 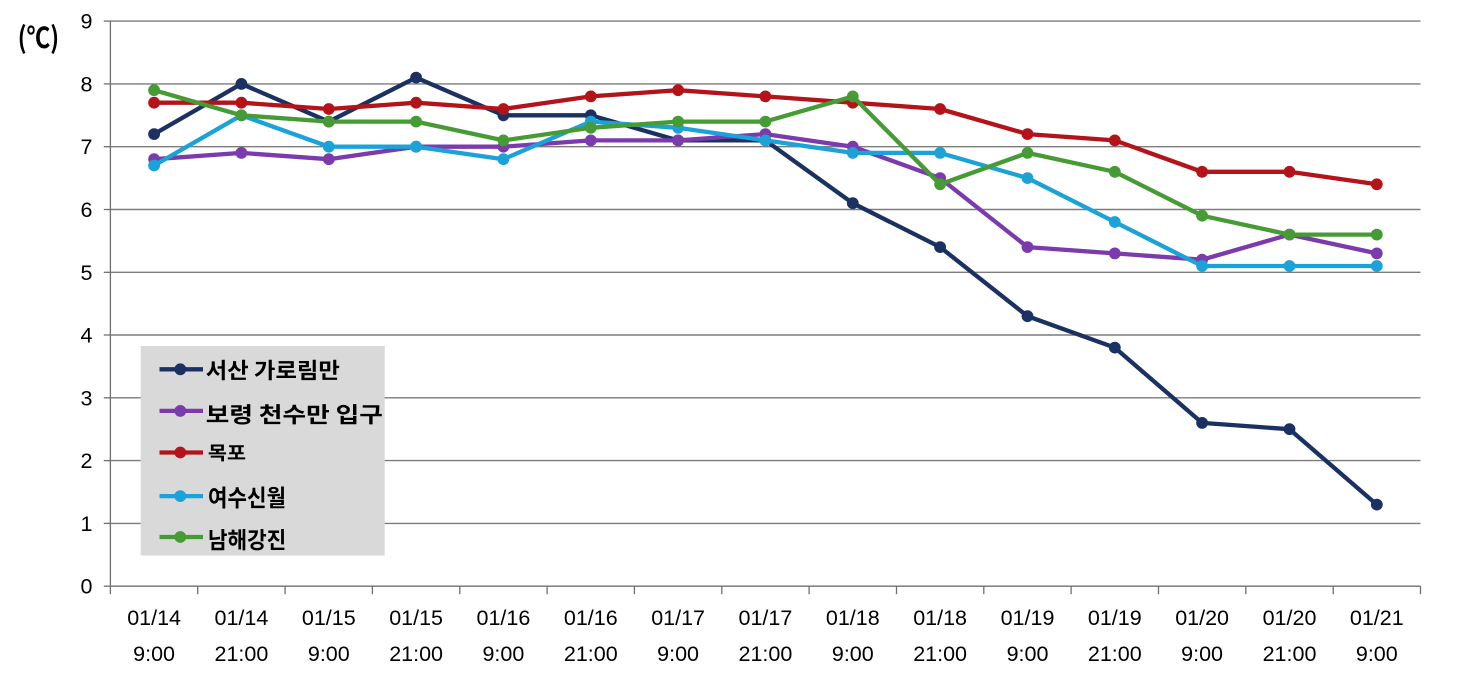 What do you see at coordinates (87, 587) in the screenshot?
I see `svg-text: 0` at bounding box center [87, 587].